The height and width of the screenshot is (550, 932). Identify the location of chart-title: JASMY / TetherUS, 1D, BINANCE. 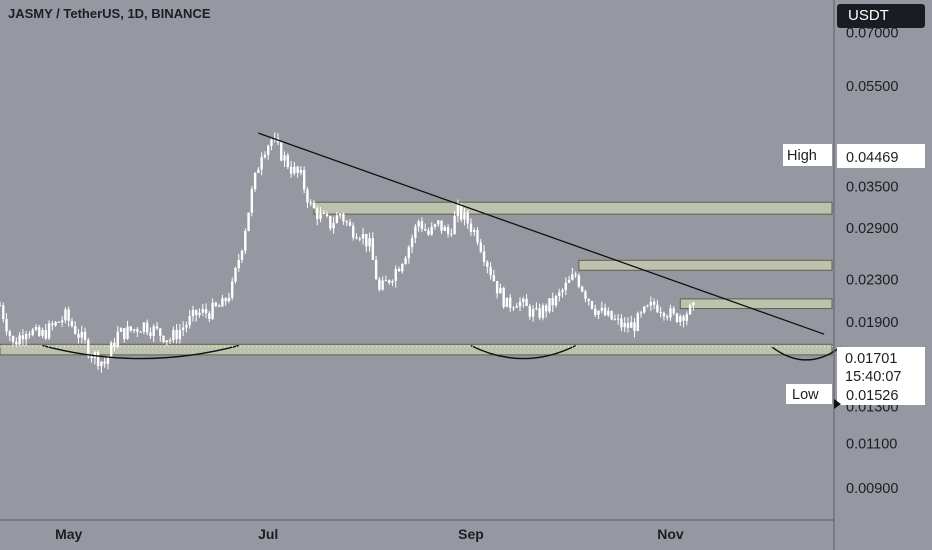
(109, 13).